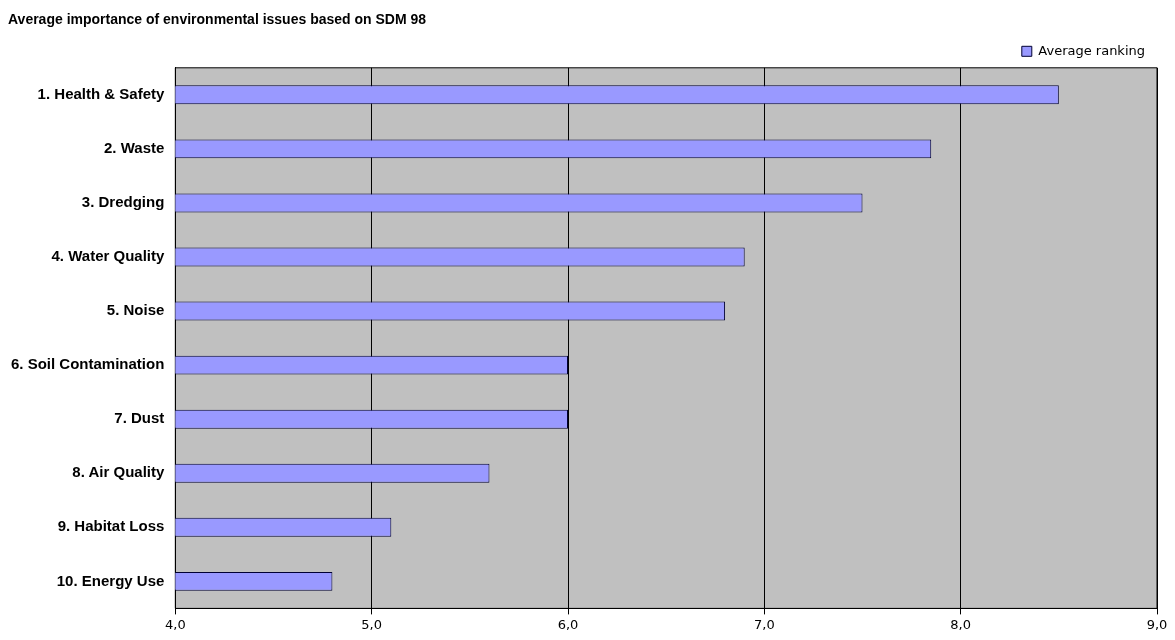 This screenshot has width=1175, height=640. Describe the element at coordinates (135, 310) in the screenshot. I see `y-tick-label: 5. Noise` at that location.